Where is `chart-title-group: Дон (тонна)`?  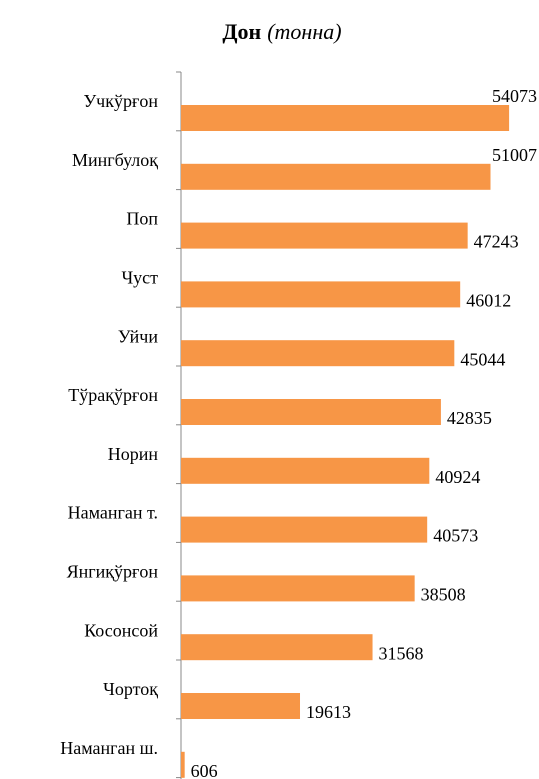
chart-title-group: Дон (тонна) is located at coordinates (281, 31).